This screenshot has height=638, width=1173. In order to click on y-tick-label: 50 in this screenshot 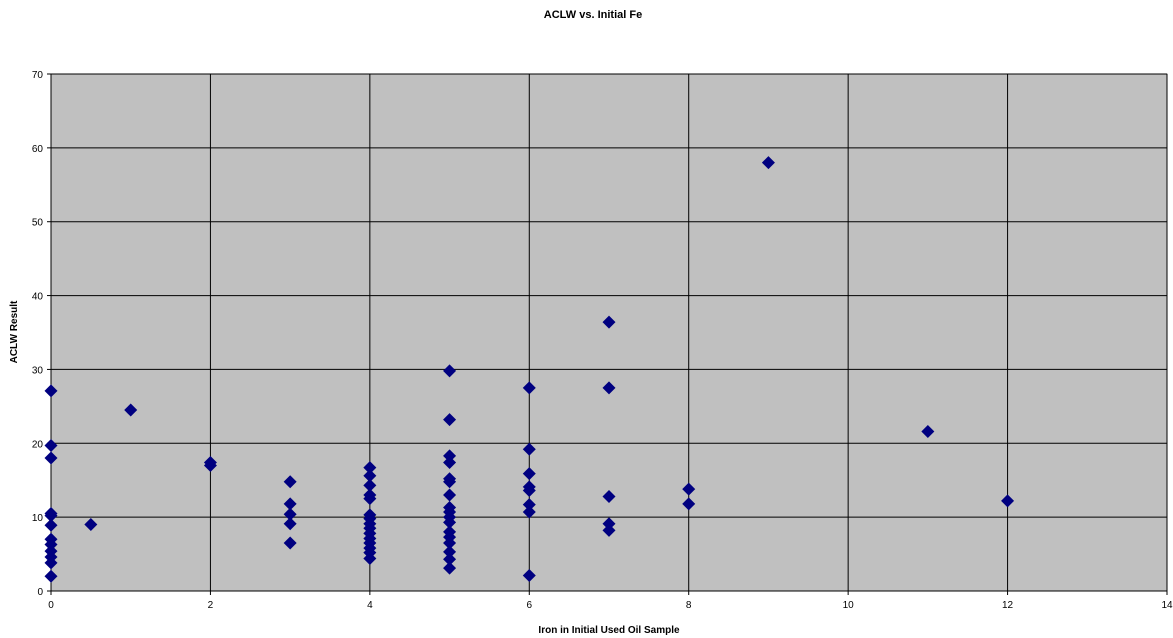, I will do `click(38, 223)`.